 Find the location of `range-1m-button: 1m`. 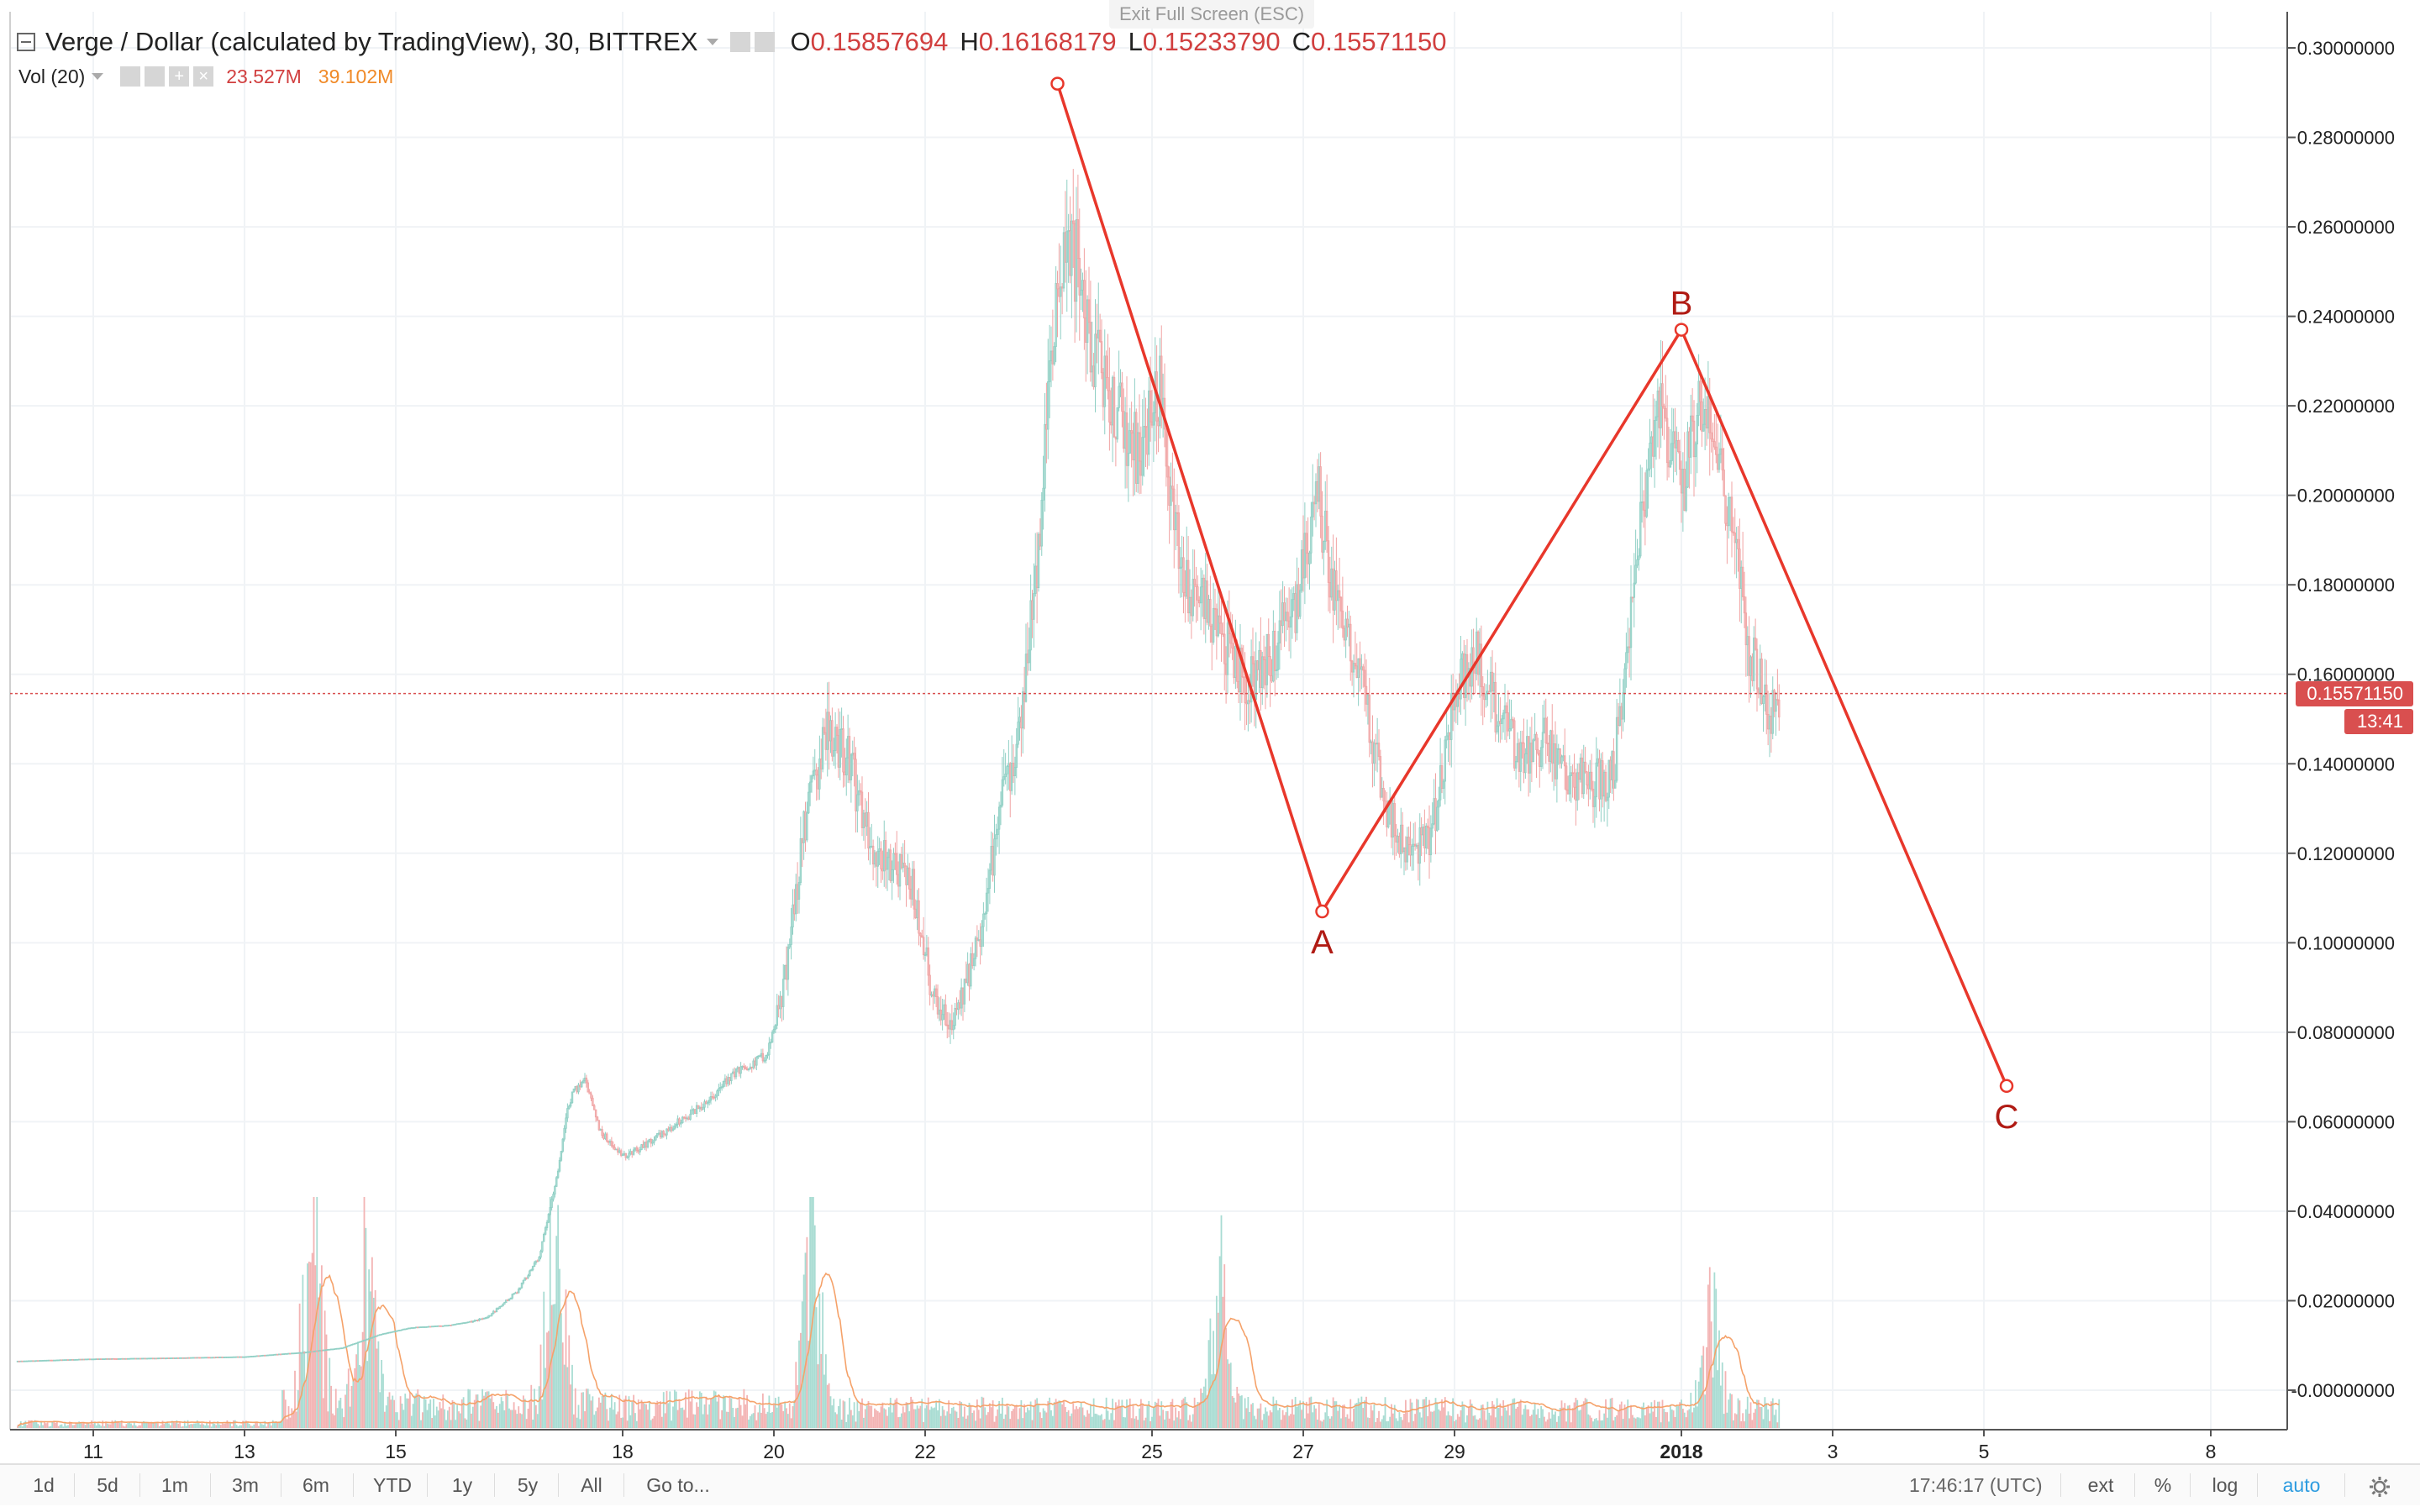

range-1m-button: 1m is located at coordinates (174, 1485).